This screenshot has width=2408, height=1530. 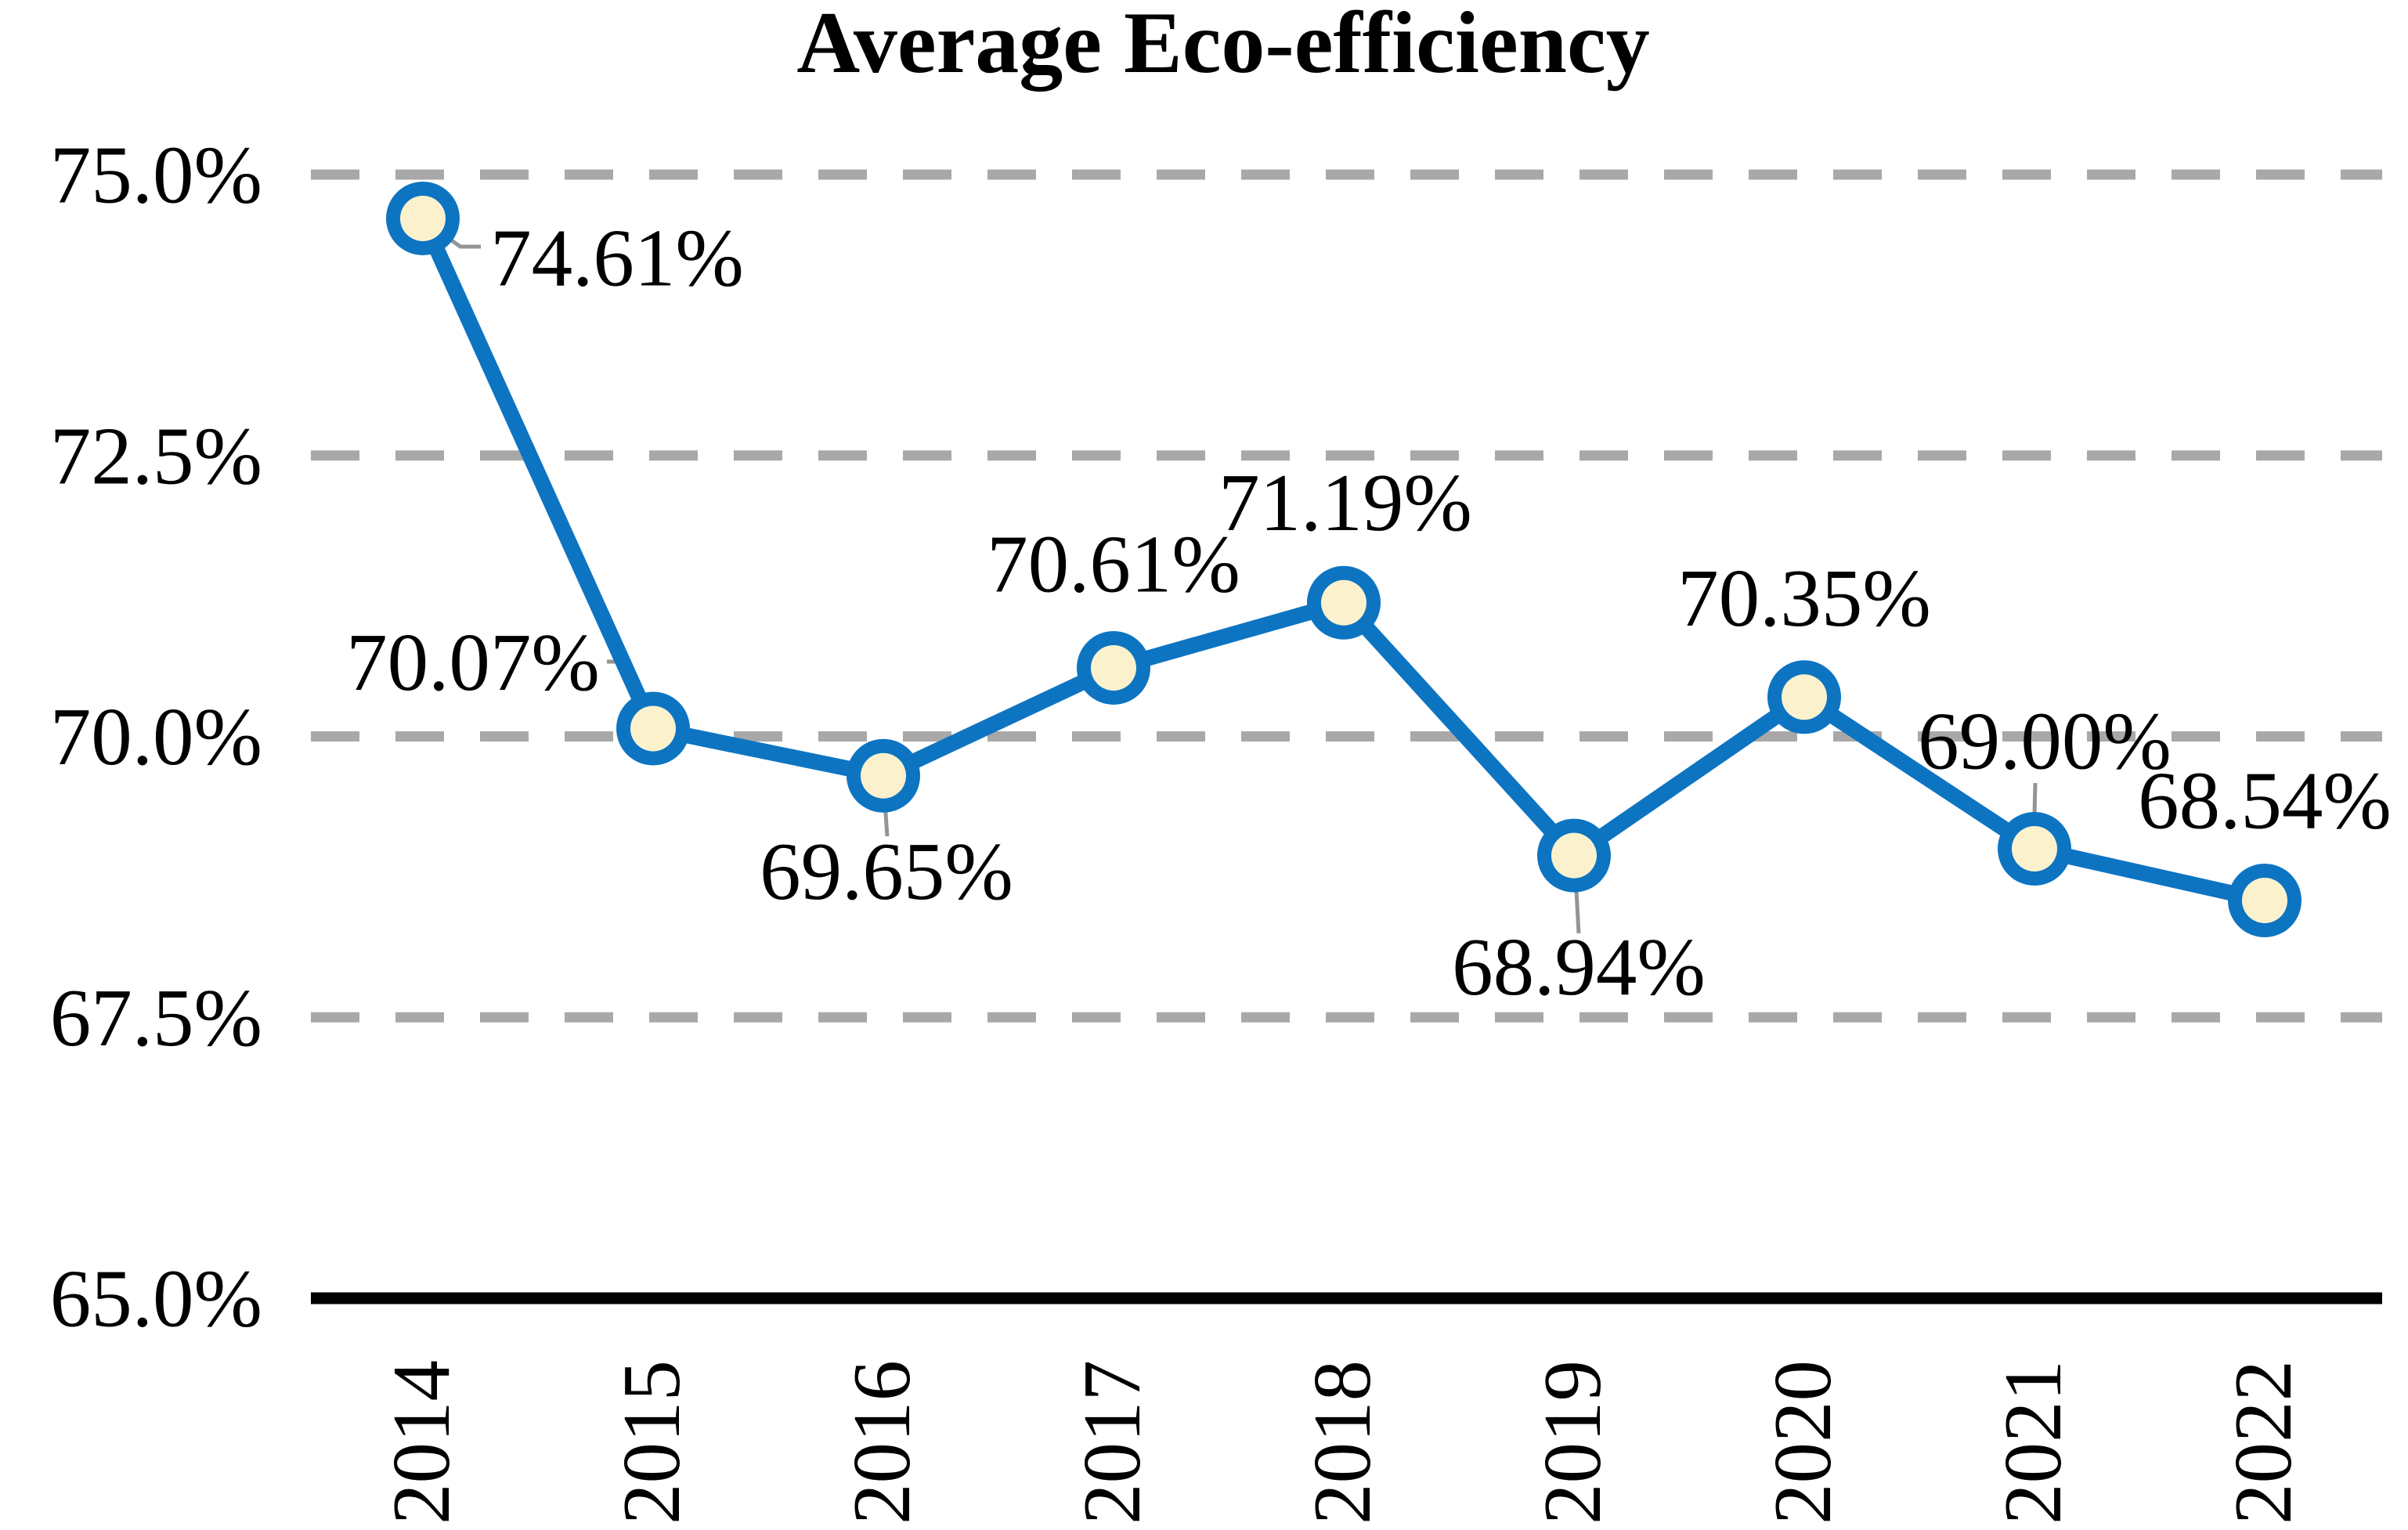 I want to click on y-tick-label-70.0%: 70.0%, so click(x=156, y=736).